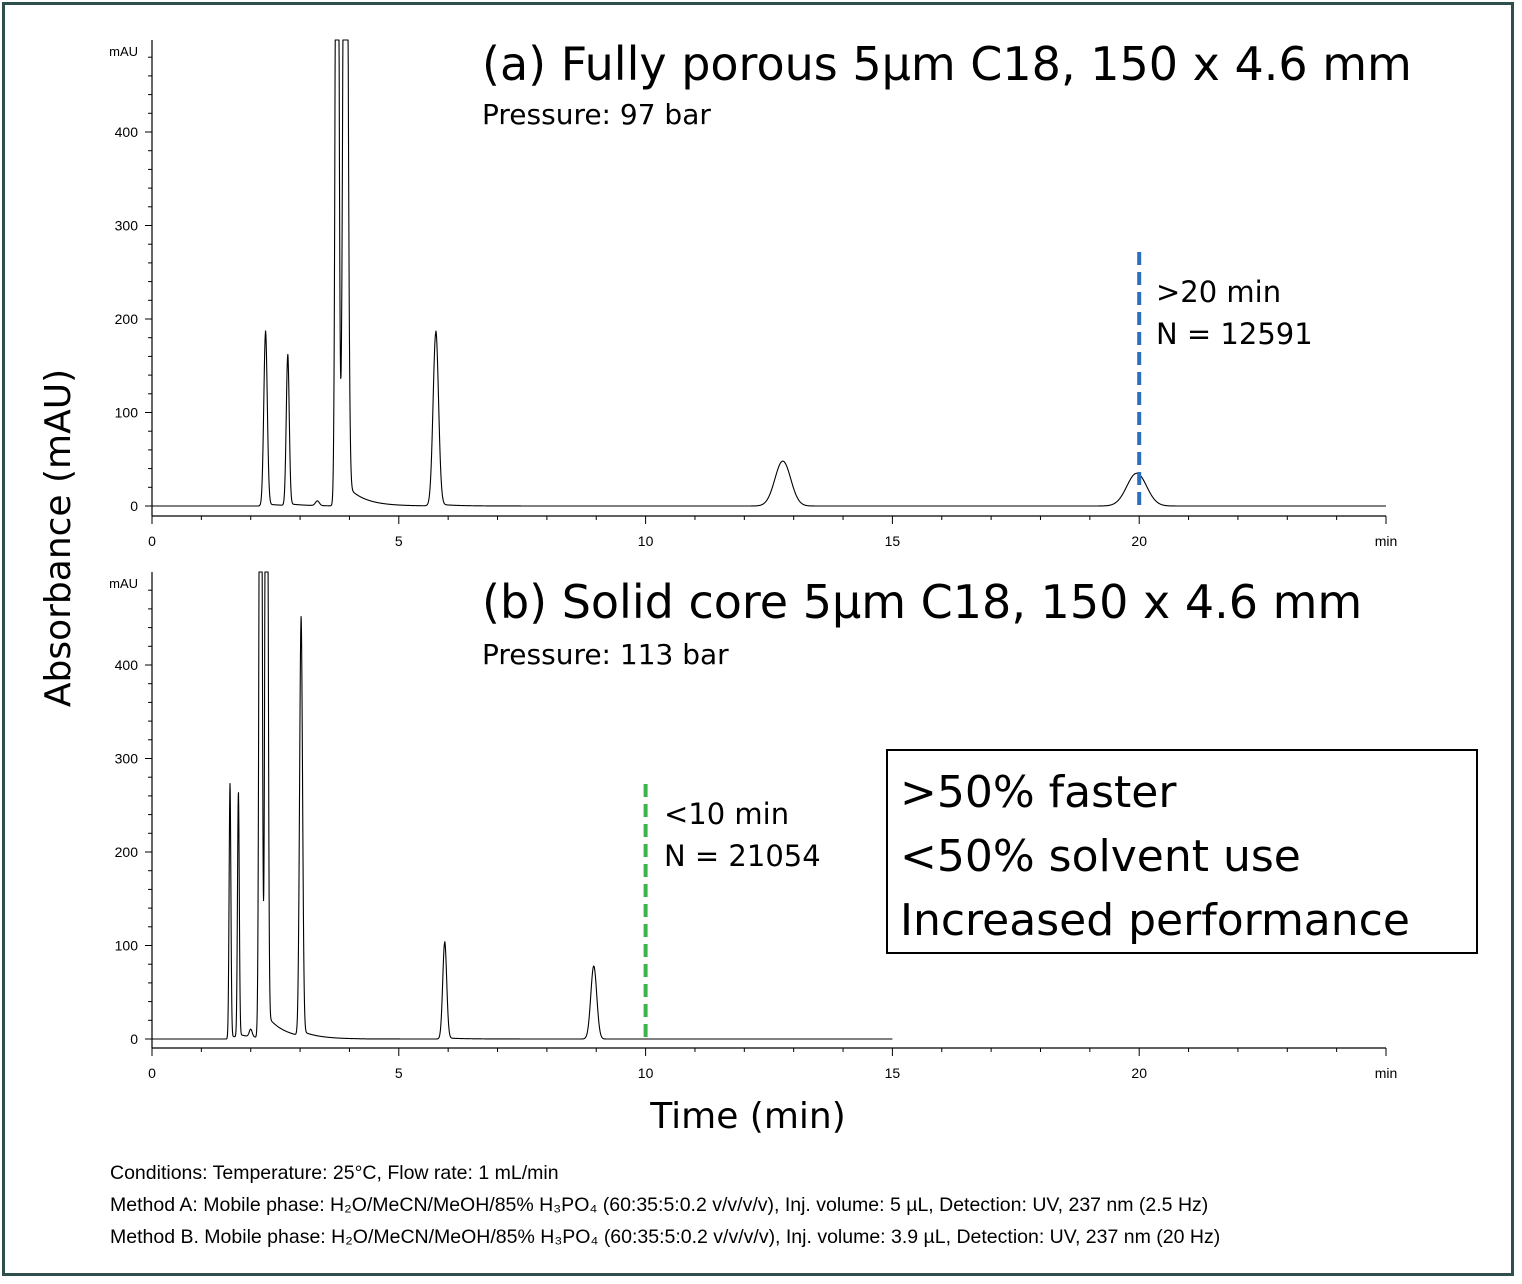 The width and height of the screenshot is (1522, 1284). What do you see at coordinates (1218, 292) in the screenshot?
I see `runtime-annotation: >20 min` at bounding box center [1218, 292].